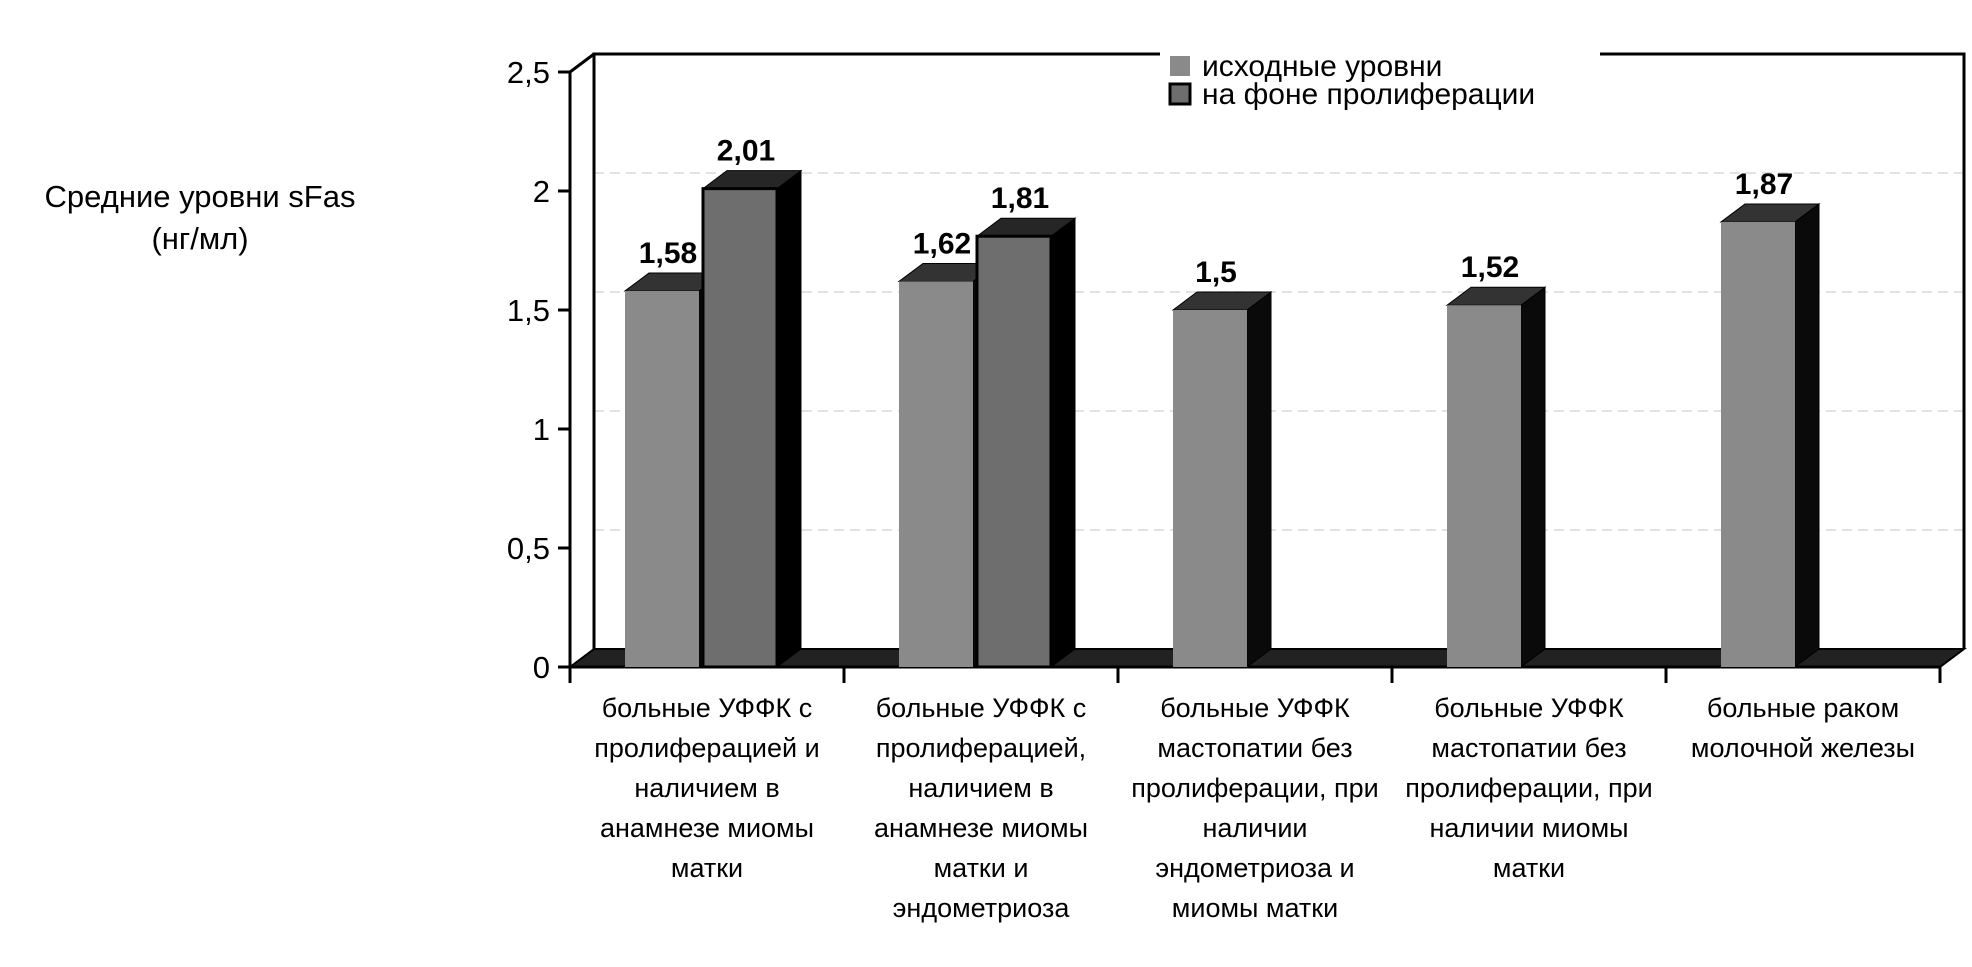  Describe the element at coordinates (541, 429) in the screenshot. I see `y-tick-label: 1` at that location.